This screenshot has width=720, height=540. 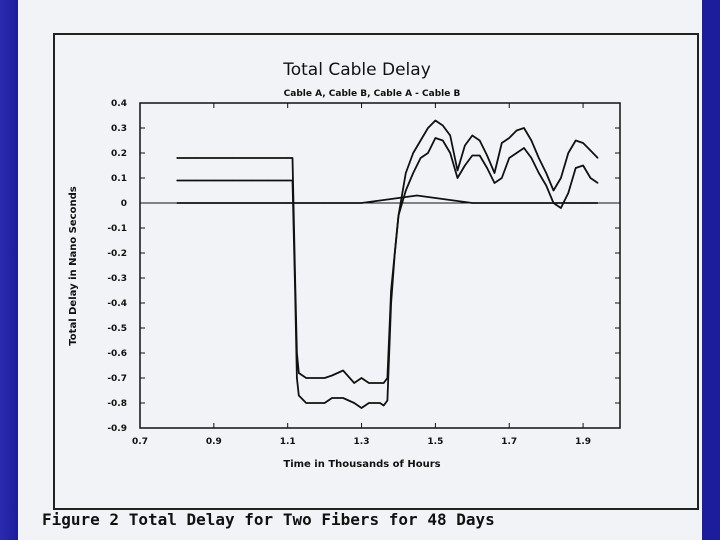 I want to click on x-tick-label: 1.1, so click(x=288, y=442).